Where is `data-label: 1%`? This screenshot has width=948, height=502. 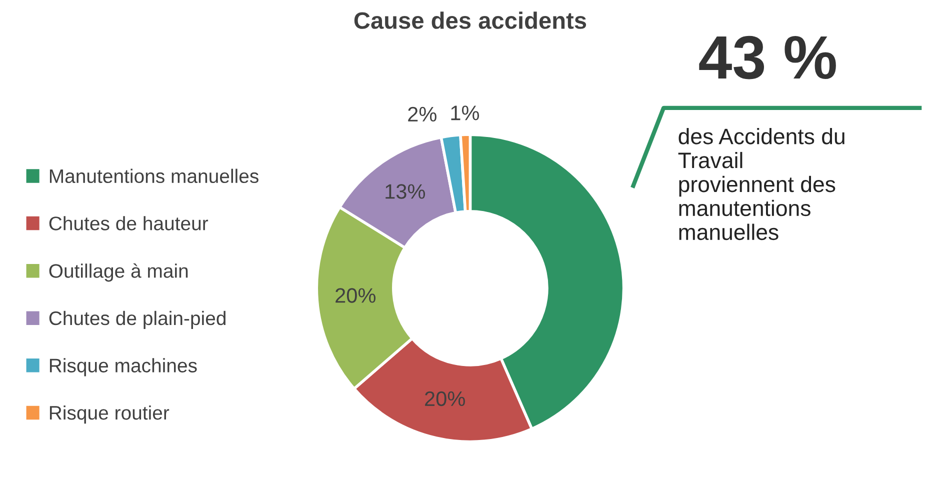 data-label: 1% is located at coordinates (465, 113).